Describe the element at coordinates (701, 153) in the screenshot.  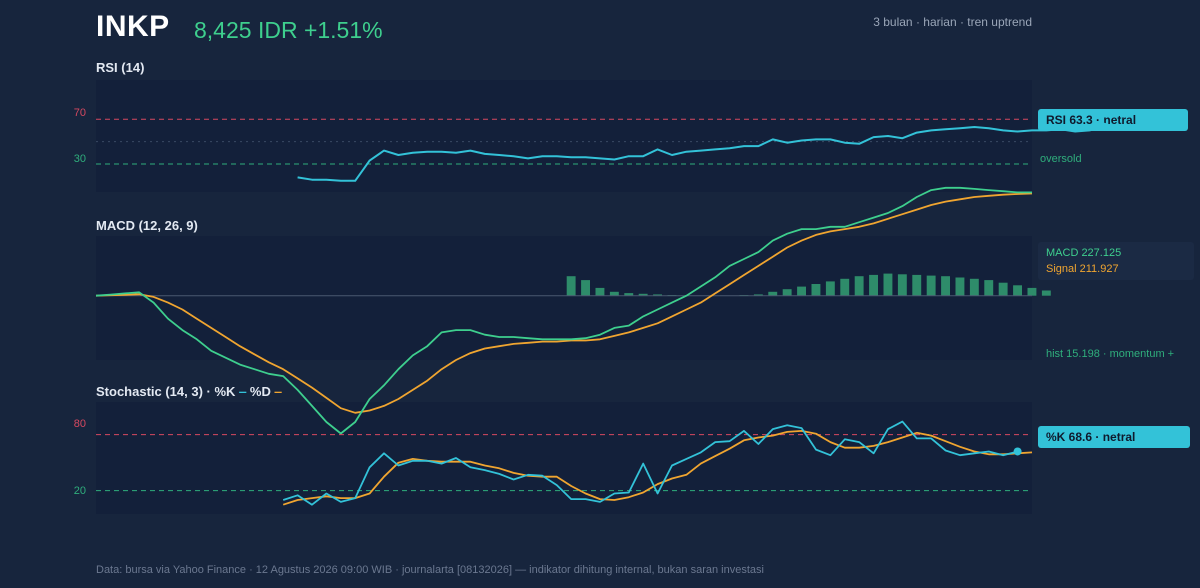
I see `rsi-line` at that location.